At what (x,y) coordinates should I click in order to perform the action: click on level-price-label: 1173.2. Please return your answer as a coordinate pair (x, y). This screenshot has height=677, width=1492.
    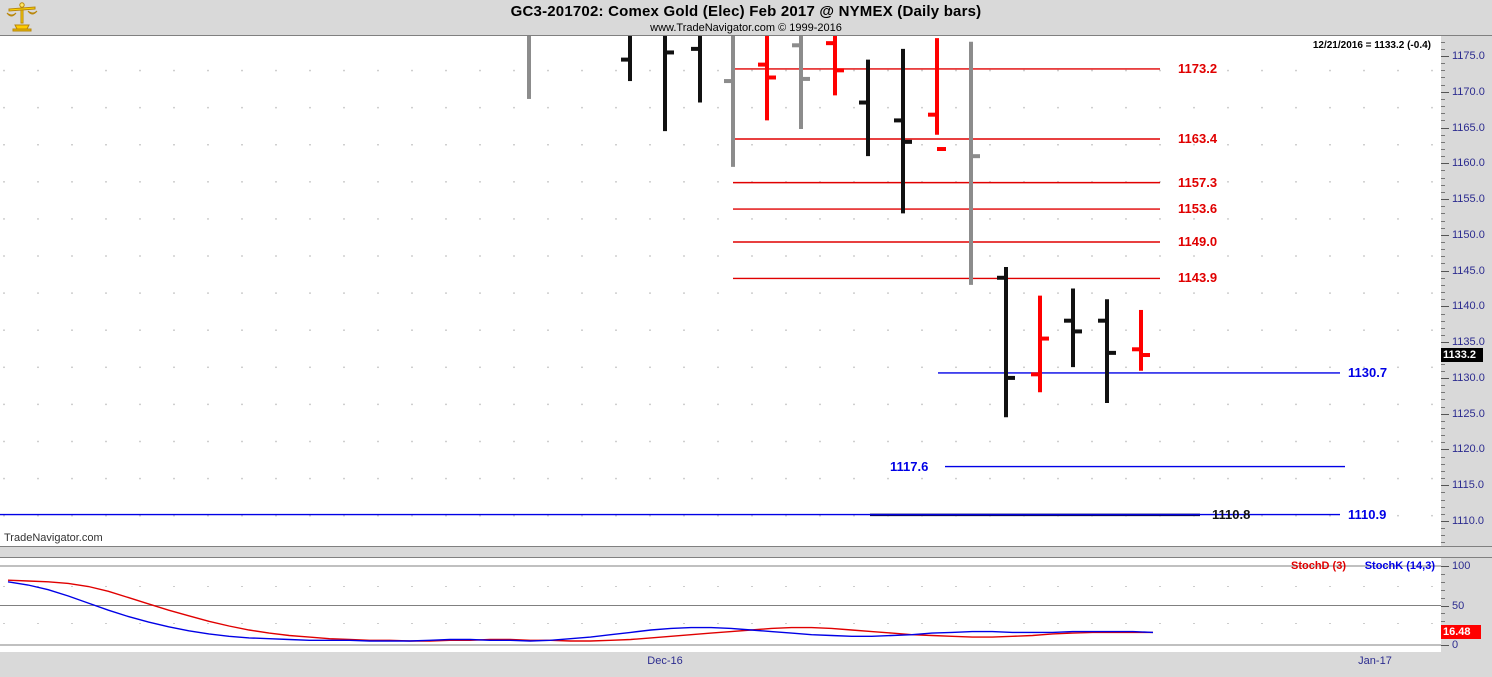
    Looking at the image, I should click on (1198, 68).